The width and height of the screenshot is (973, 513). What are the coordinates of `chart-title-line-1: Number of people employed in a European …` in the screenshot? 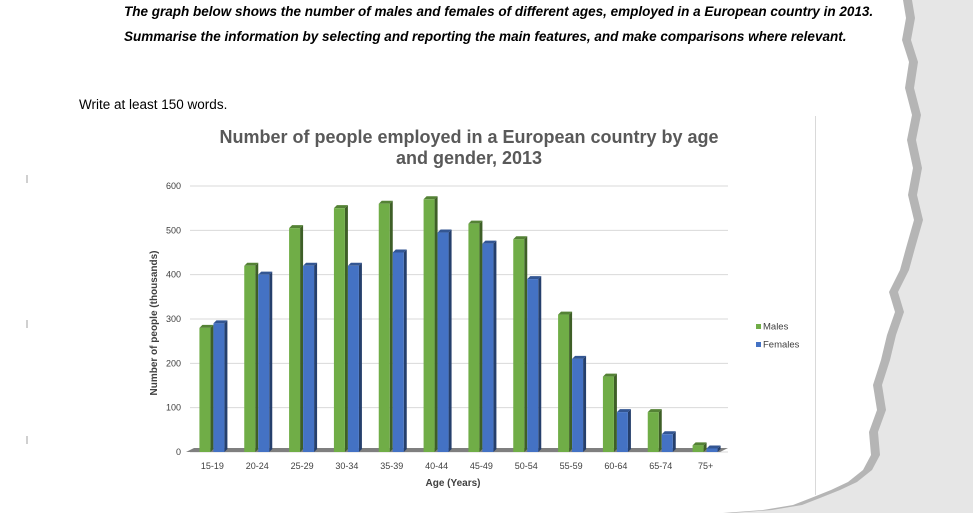 It's located at (468, 137).